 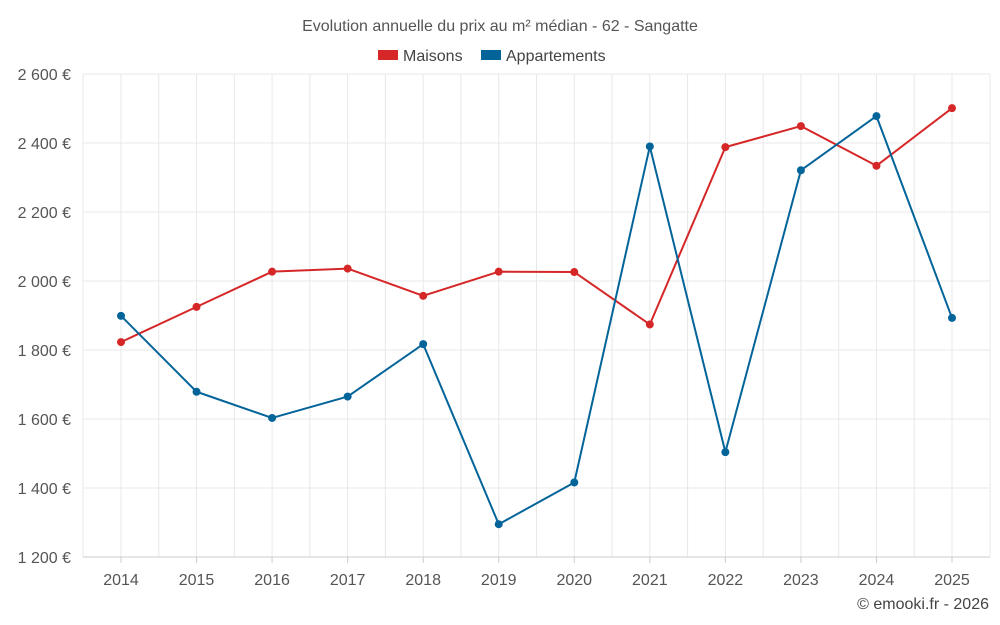 I want to click on x-tick-label: 2019, so click(x=499, y=580).